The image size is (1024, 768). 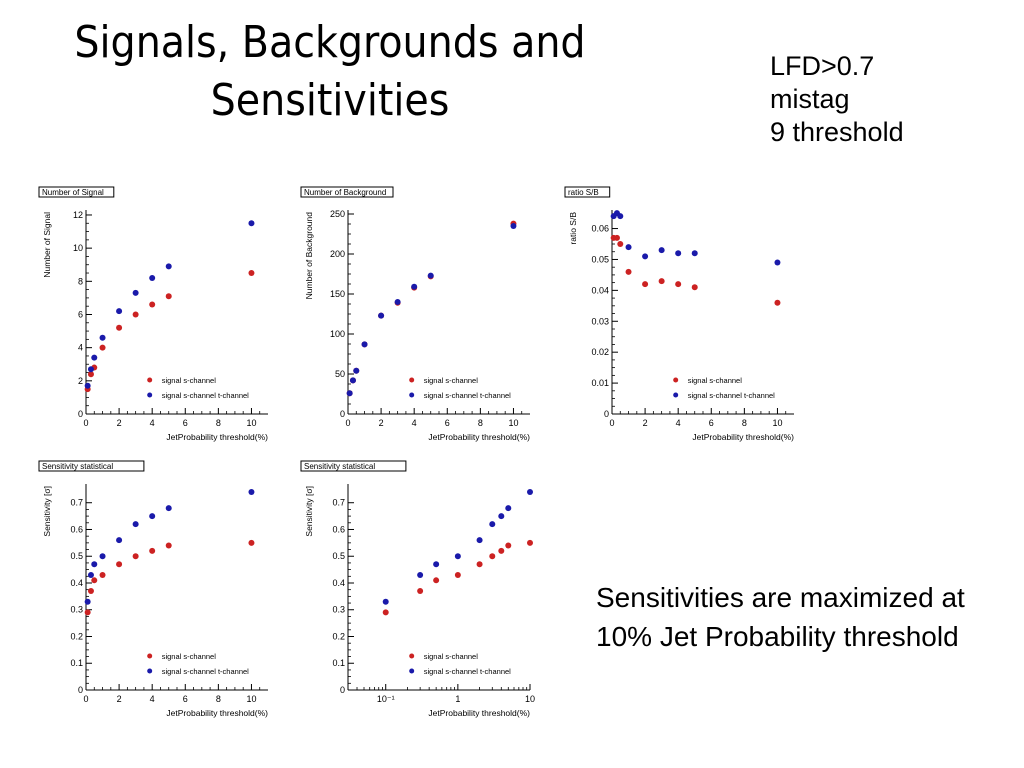 What do you see at coordinates (338, 610) in the screenshot?
I see `y-tick-label: 0.3` at bounding box center [338, 610].